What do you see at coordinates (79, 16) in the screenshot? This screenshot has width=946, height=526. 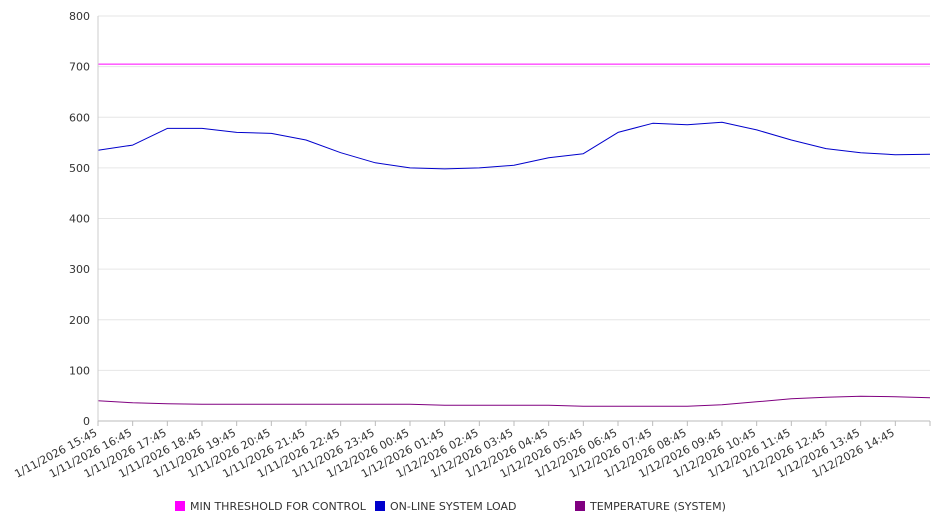 I see `y-tick-label: 800` at bounding box center [79, 16].